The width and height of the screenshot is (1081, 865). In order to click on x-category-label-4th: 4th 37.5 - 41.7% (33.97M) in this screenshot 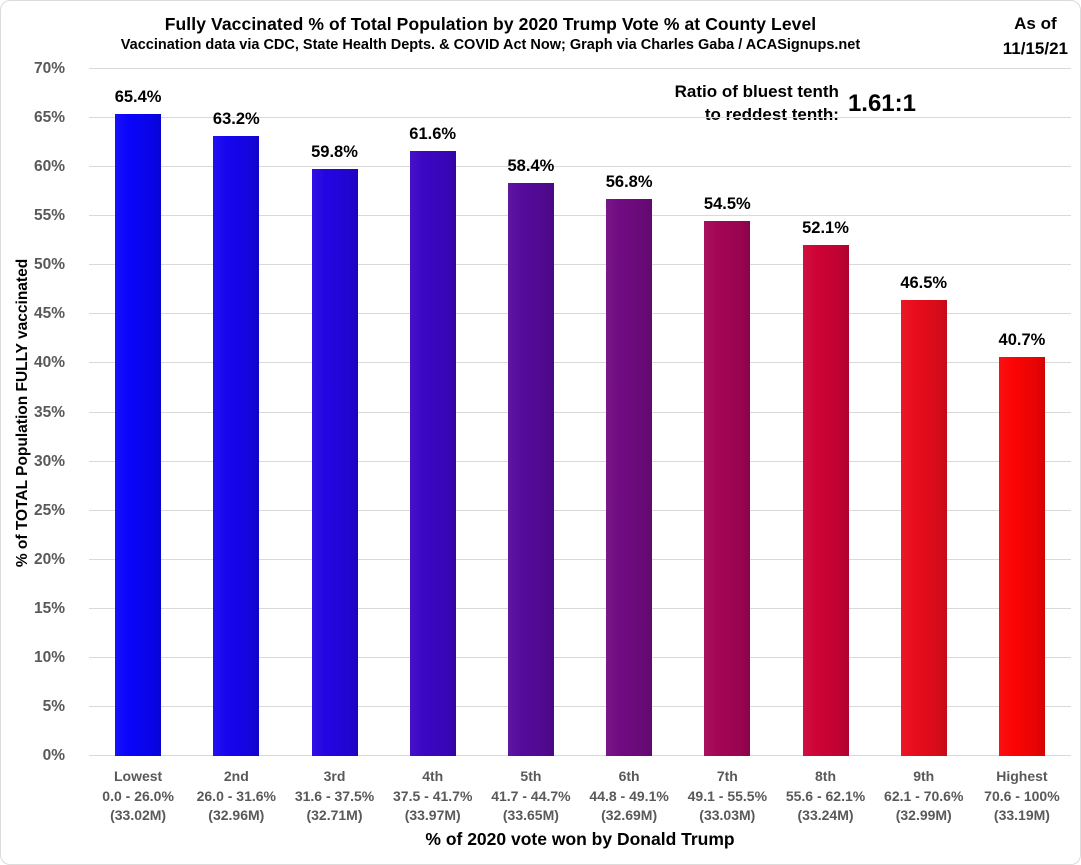, I will do `click(433, 796)`.